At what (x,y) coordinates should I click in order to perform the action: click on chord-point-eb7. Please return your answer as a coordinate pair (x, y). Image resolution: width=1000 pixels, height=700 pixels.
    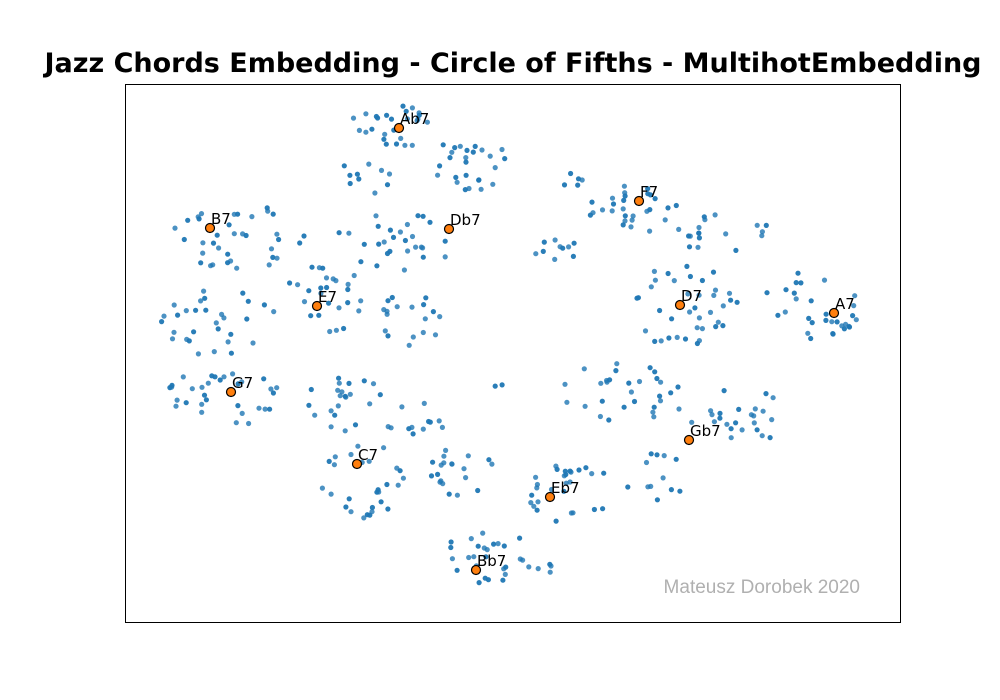
    Looking at the image, I should click on (550, 497).